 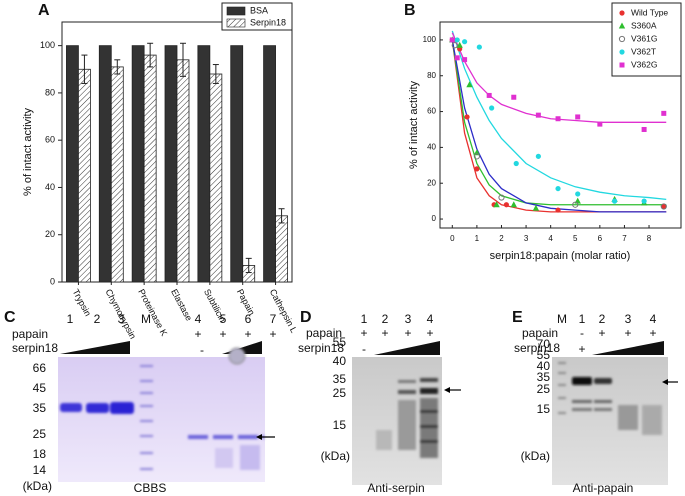 I want to click on legend-label: Wild Type, so click(x=649, y=12).